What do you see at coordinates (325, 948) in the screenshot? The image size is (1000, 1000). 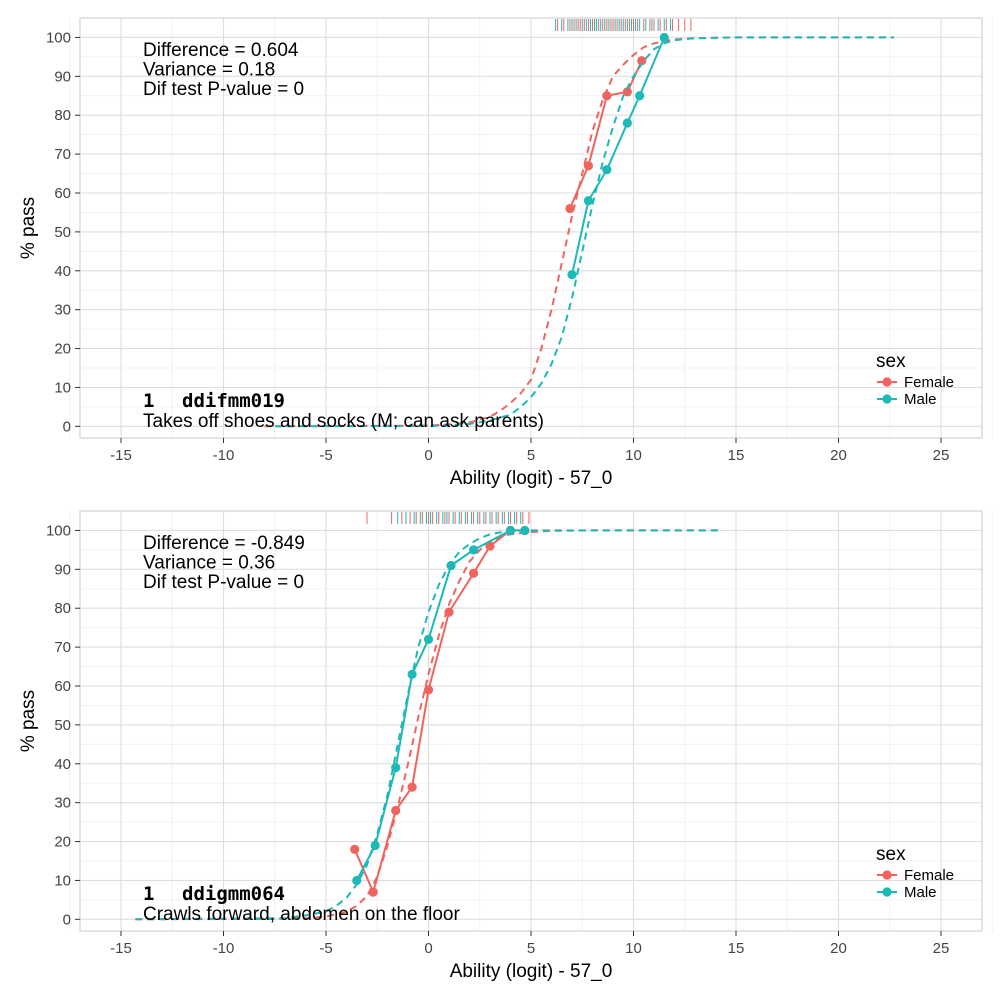 I see `x-tick-label: -5` at bounding box center [325, 948].